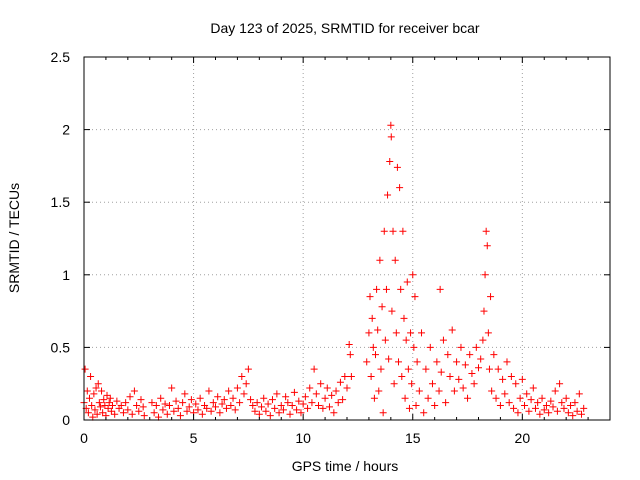 This screenshot has height=480, width=640. I want to click on y-tick-label: 0.5, so click(61, 347).